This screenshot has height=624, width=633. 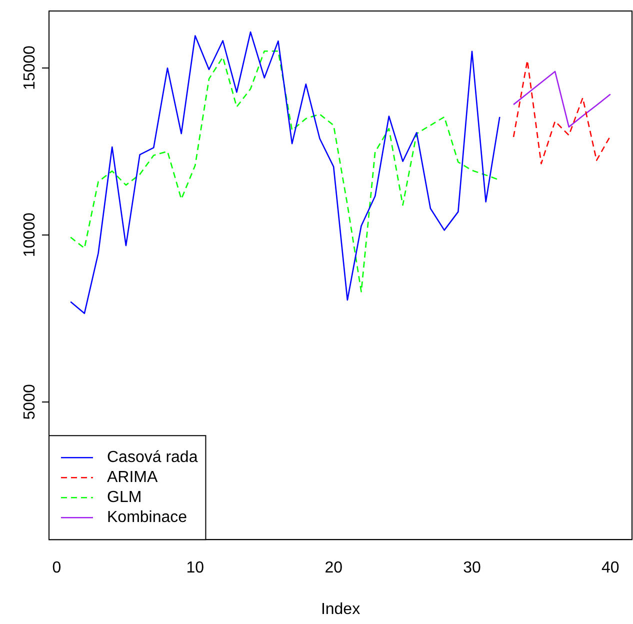 What do you see at coordinates (472, 568) in the screenshot?
I see `x-tick-label: 30` at bounding box center [472, 568].